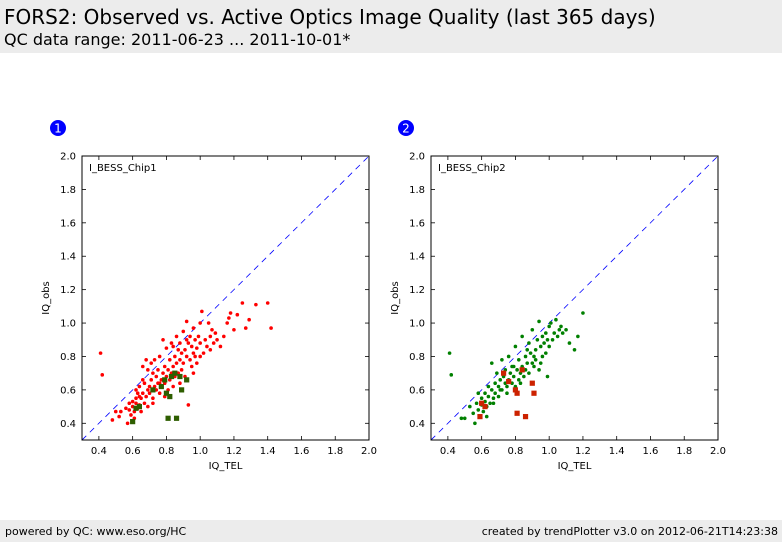 This screenshot has height=542, width=782. Describe the element at coordinates (417, 324) in the screenshot. I see `y-tick-label: 1.0` at that location.